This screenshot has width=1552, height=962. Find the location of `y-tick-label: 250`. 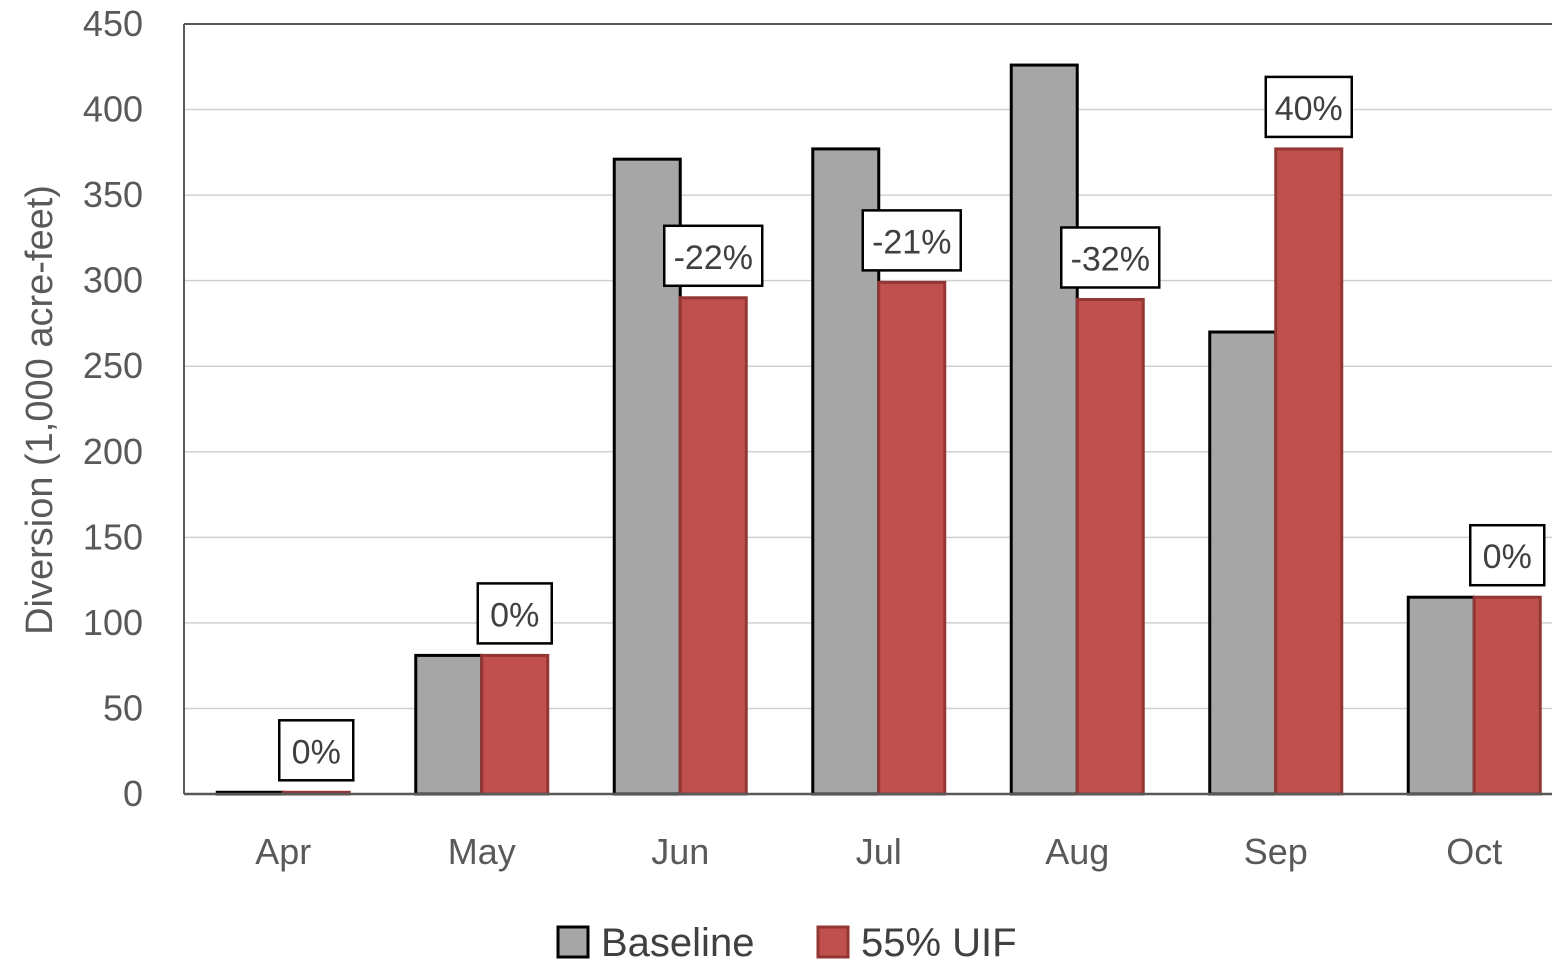

y-tick-label: 250 is located at coordinates (113, 365).